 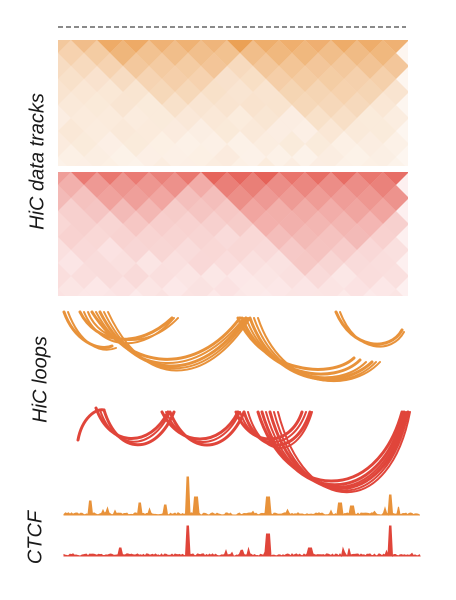 What do you see at coordinates (242, 541) in the screenshot?
I see `ctcf-track-red` at bounding box center [242, 541].